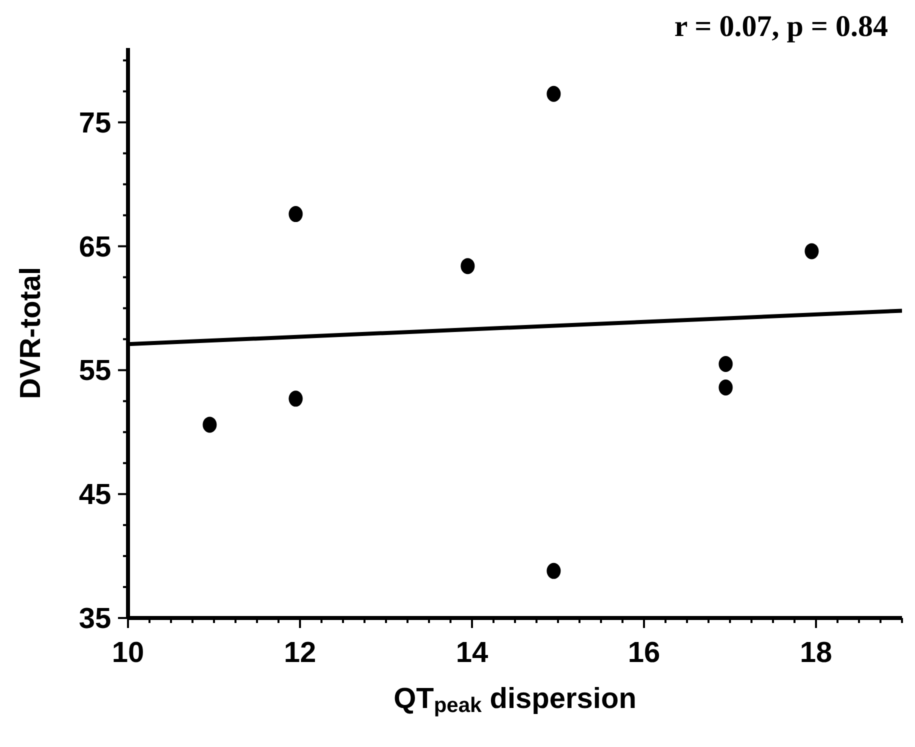 Image resolution: width=915 pixels, height=747 pixels. I want to click on x-tick-label: 14, so click(472, 653).